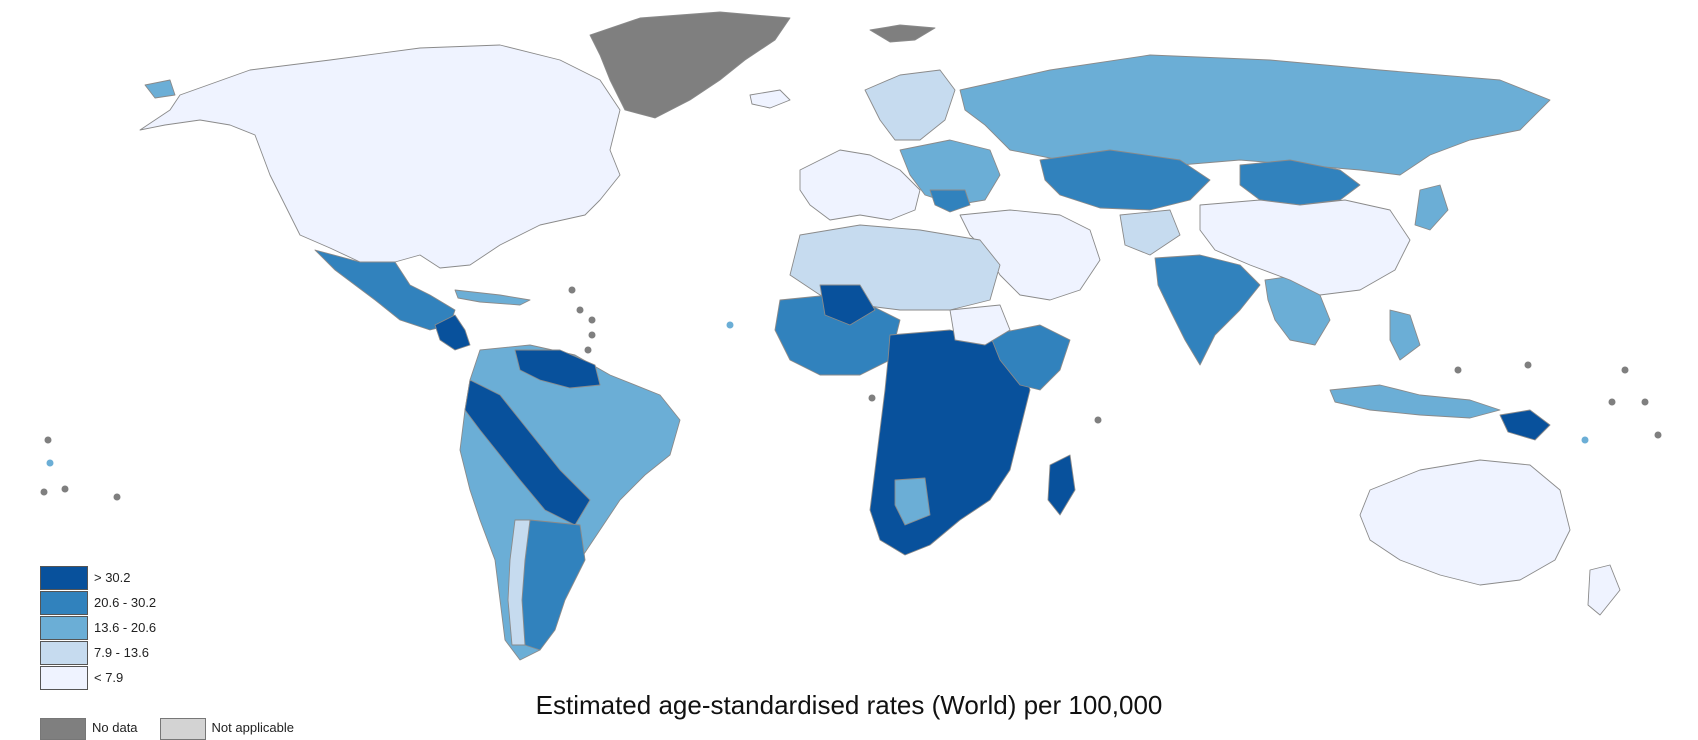 The height and width of the screenshot is (740, 1698). Describe the element at coordinates (109, 677) in the screenshot. I see `legend-label: < 7.9` at that location.